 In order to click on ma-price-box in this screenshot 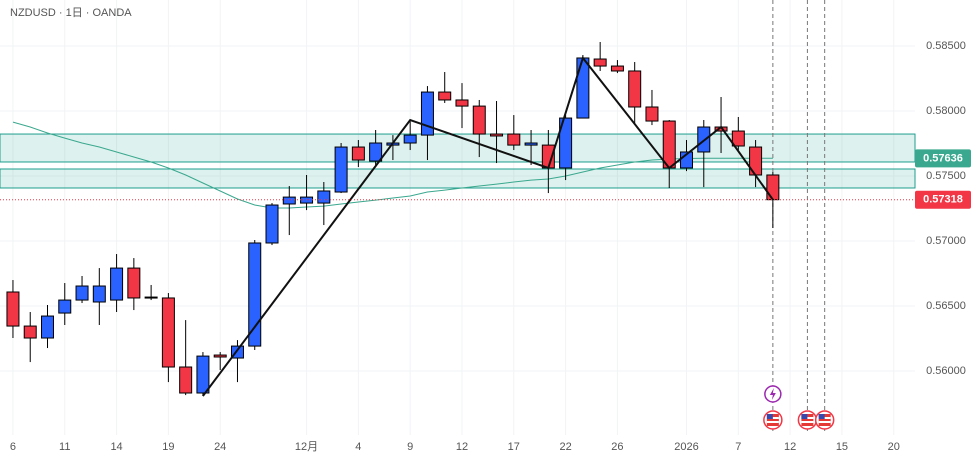, I will do `click(943, 158)`.